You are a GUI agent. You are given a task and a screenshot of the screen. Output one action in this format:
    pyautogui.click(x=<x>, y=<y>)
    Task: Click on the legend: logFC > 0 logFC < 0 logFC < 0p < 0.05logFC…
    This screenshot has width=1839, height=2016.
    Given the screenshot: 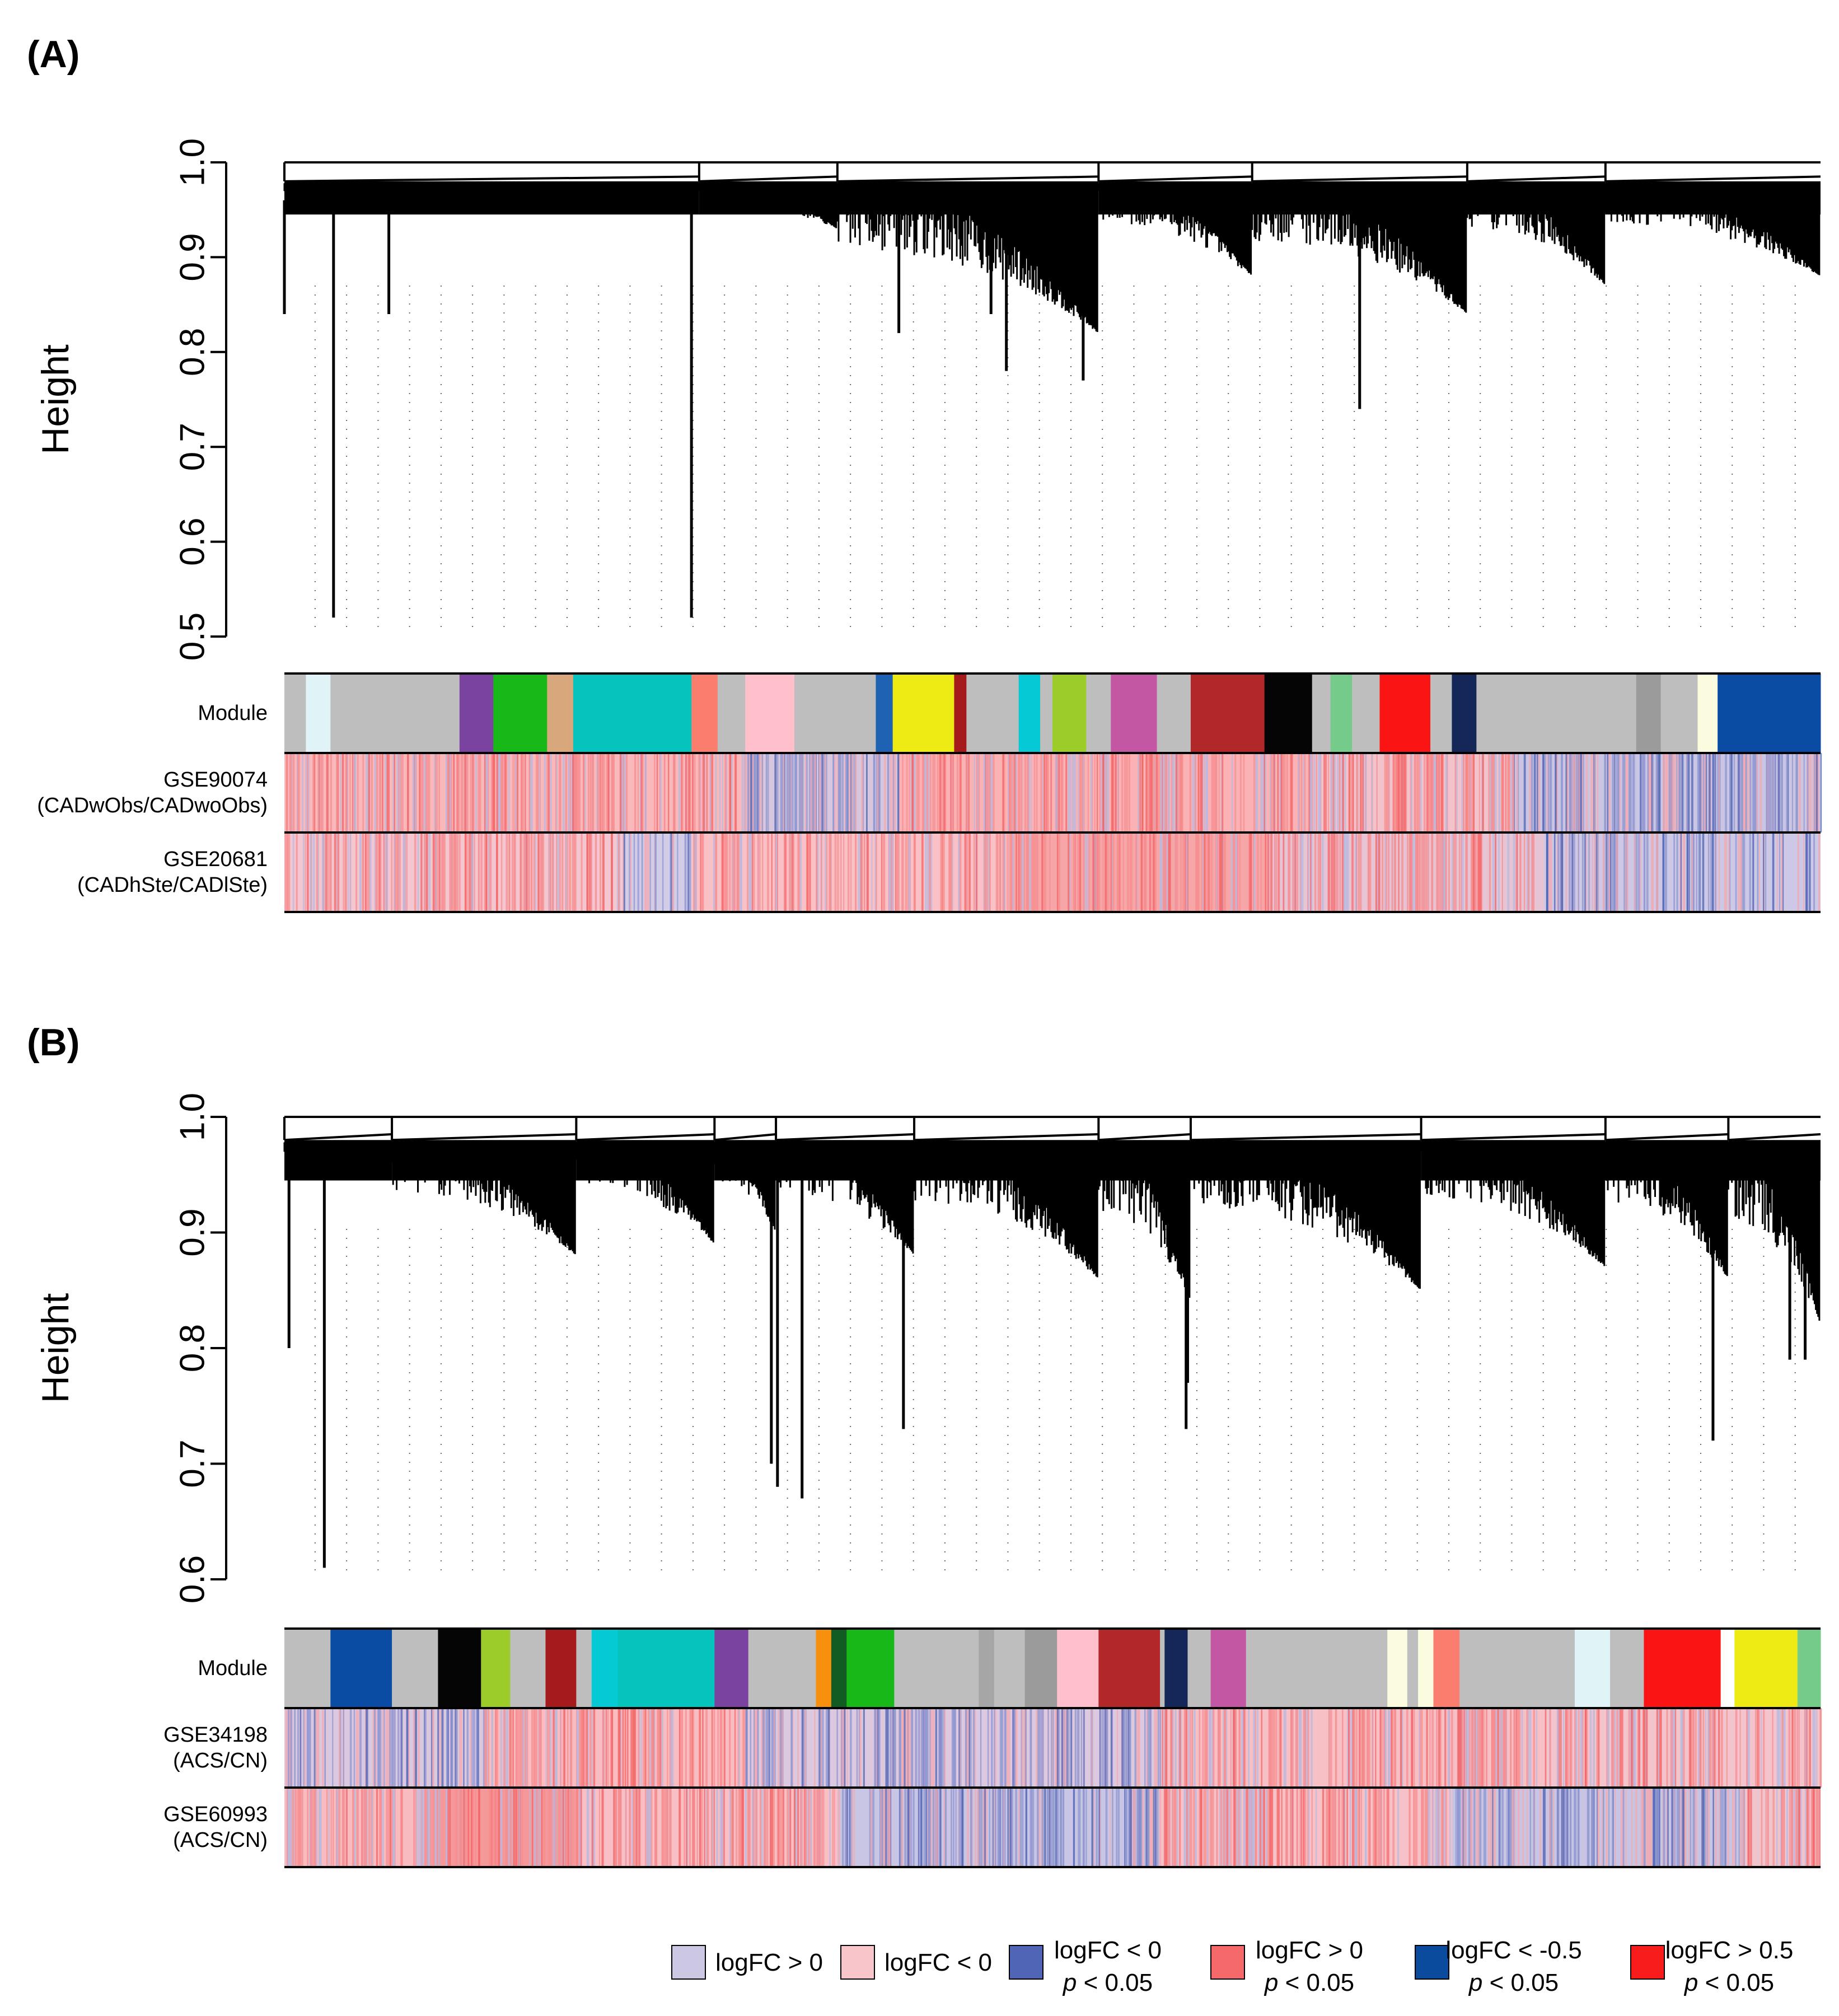 What is the action you would take?
    pyautogui.click(x=1232, y=1966)
    